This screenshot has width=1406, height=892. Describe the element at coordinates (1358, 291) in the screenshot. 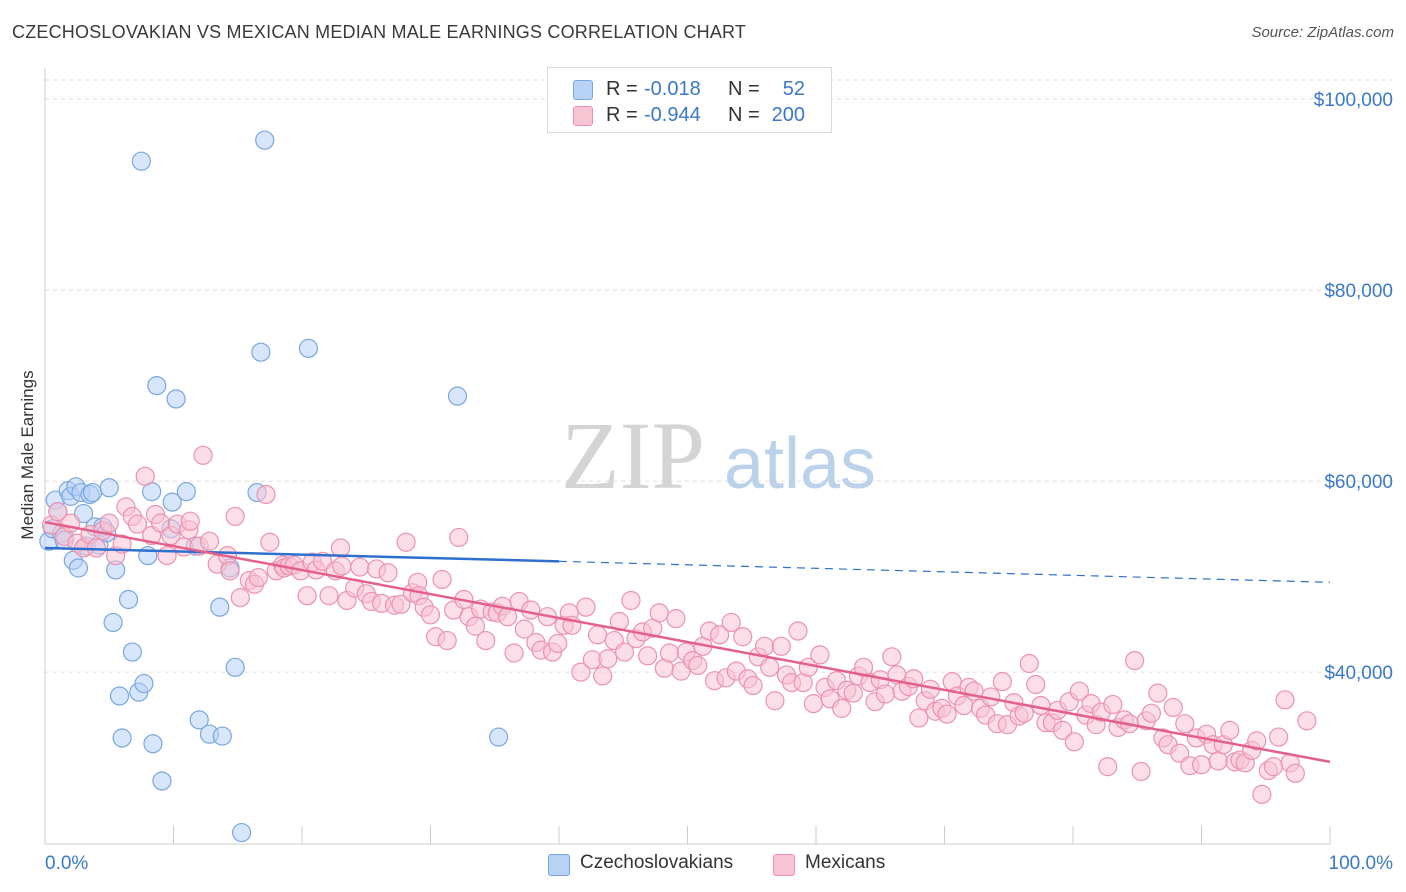

I see `y-tick-label: $80,000` at that location.